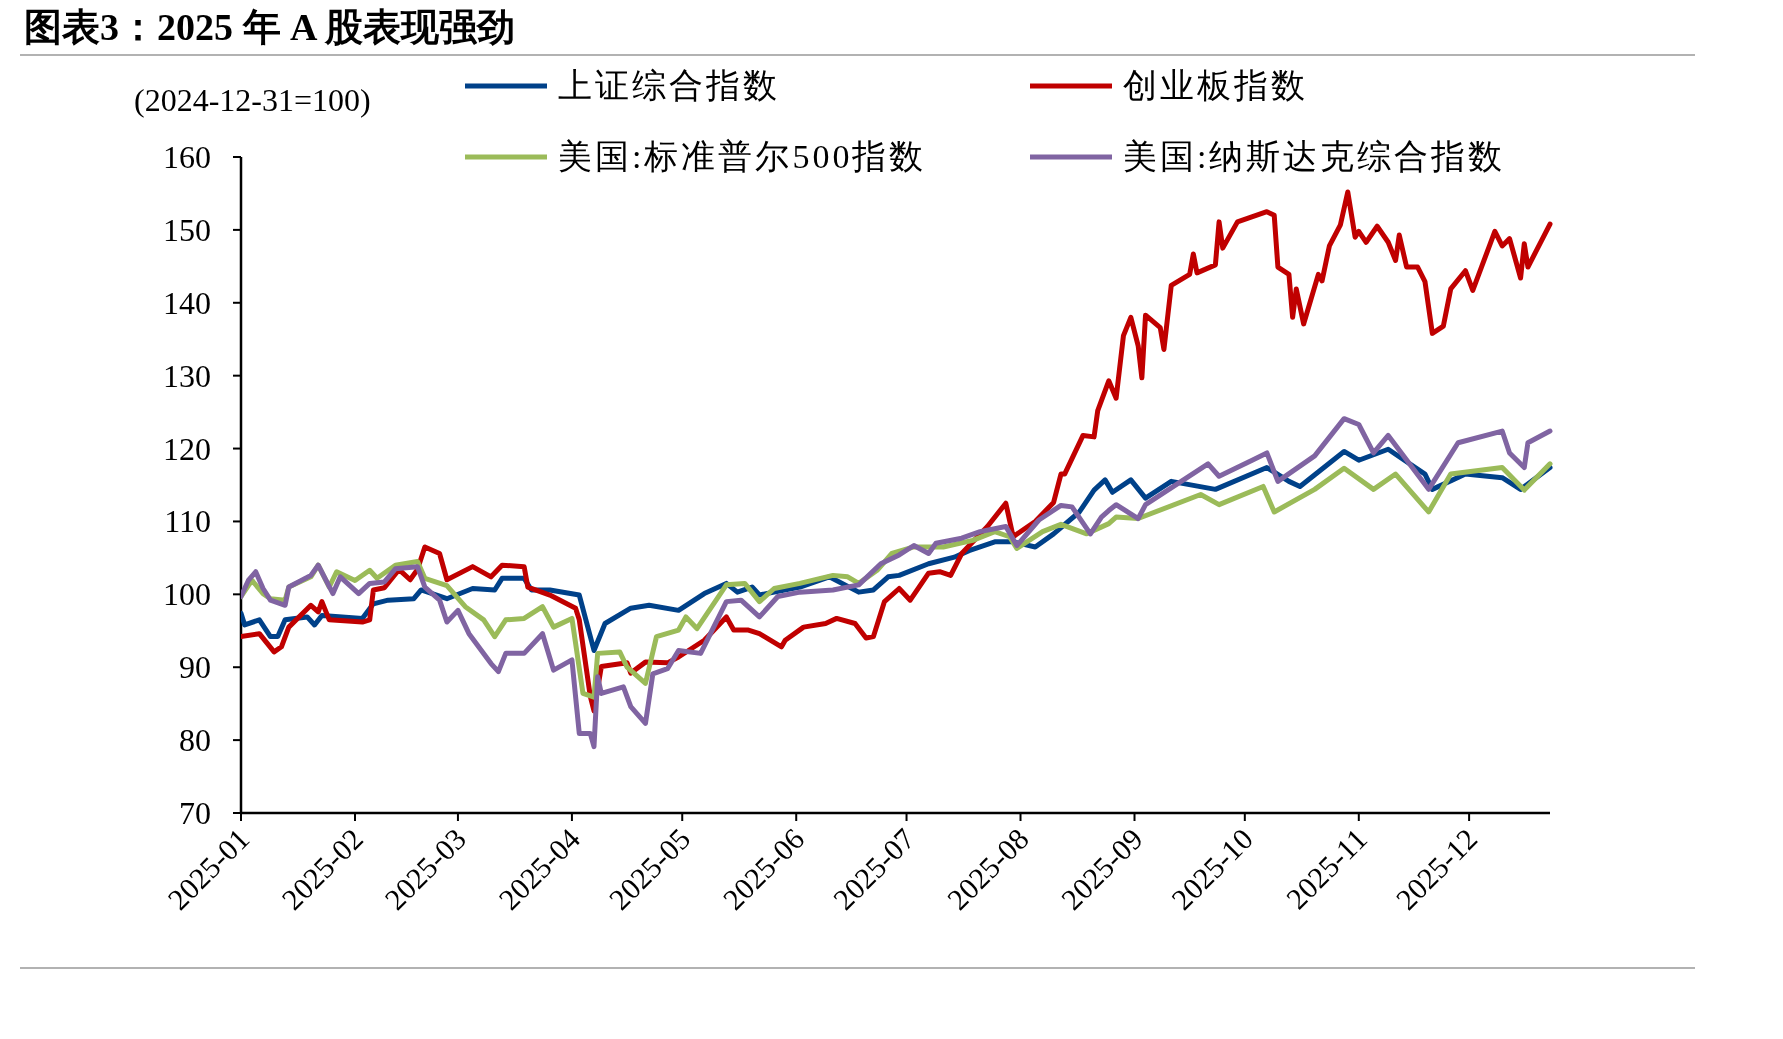 The height and width of the screenshot is (1039, 1783). Describe the element at coordinates (187, 157) in the screenshot. I see `ytick: 160` at that location.